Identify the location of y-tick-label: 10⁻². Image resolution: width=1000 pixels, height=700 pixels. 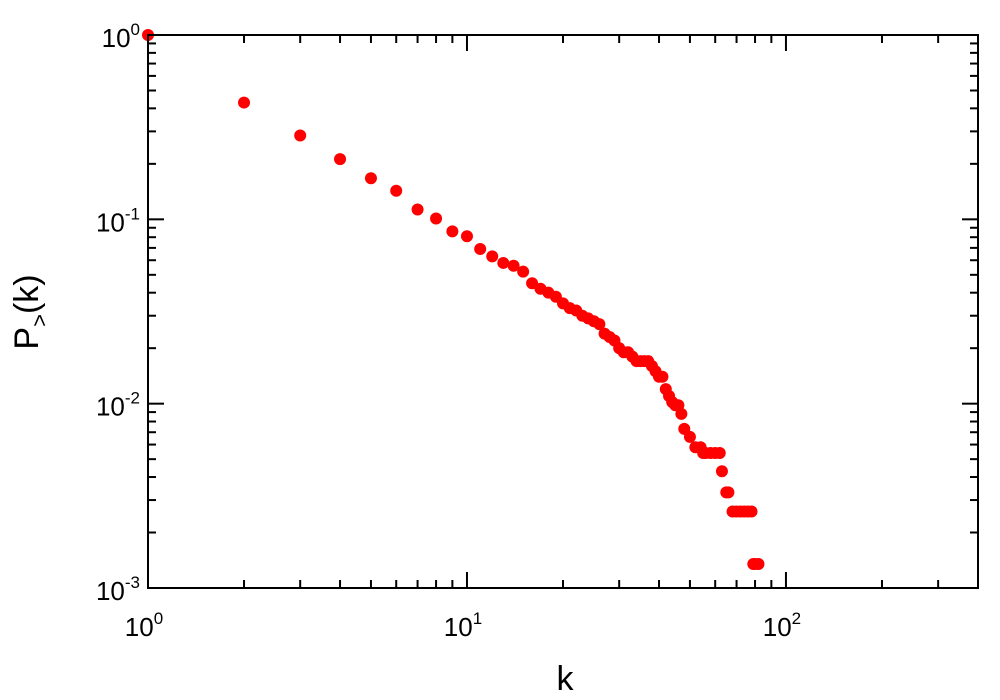
(118, 405).